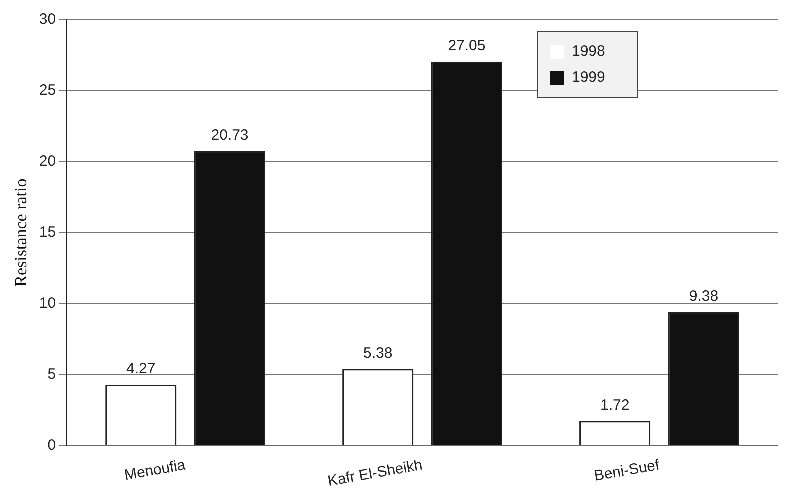 This screenshot has width=798, height=504. What do you see at coordinates (704, 297) in the screenshot?
I see `data-label: 9.38` at bounding box center [704, 297].